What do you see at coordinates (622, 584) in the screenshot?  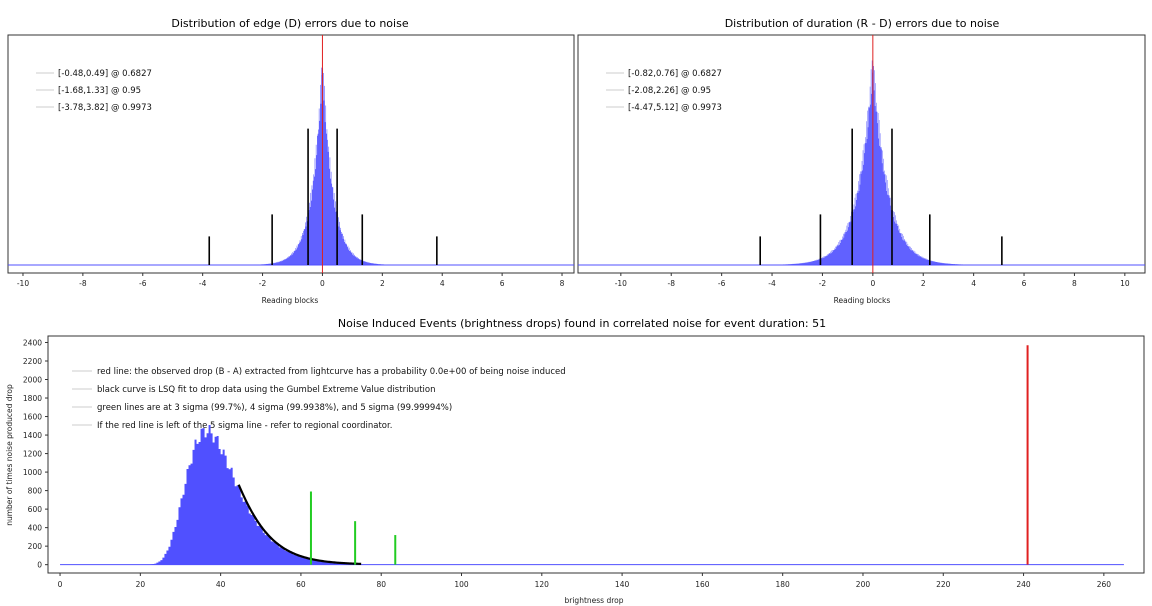 I see `nie-x-tick-label-8: 140` at bounding box center [622, 584].